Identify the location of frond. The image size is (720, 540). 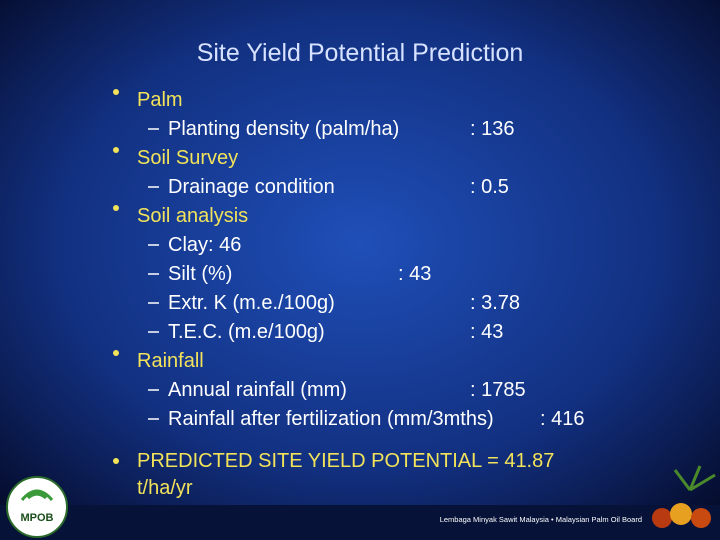
(694, 478).